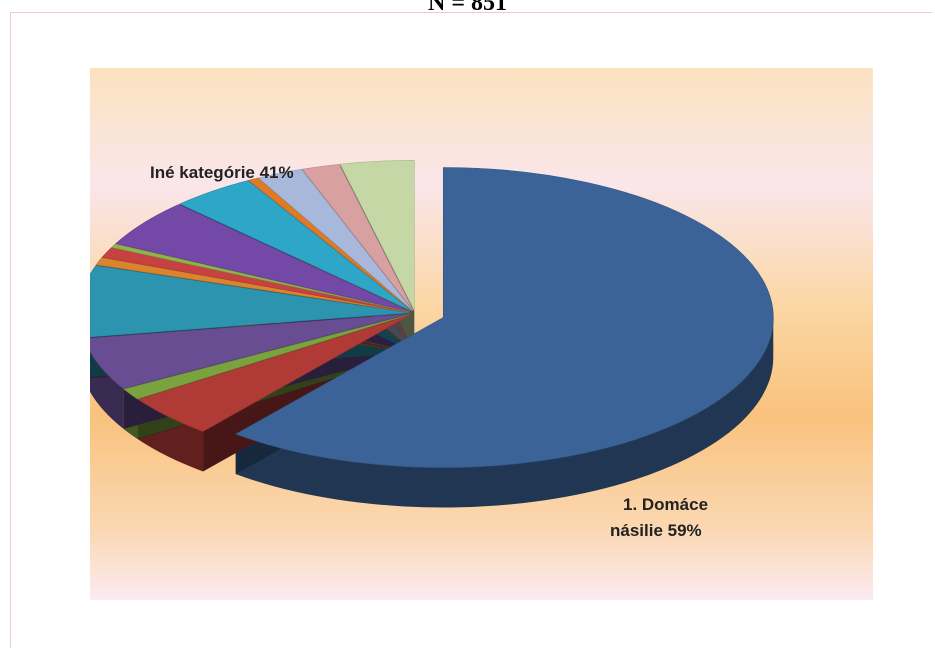  I want to click on main-slice-label-line1: 1. Domáce, so click(665, 504).